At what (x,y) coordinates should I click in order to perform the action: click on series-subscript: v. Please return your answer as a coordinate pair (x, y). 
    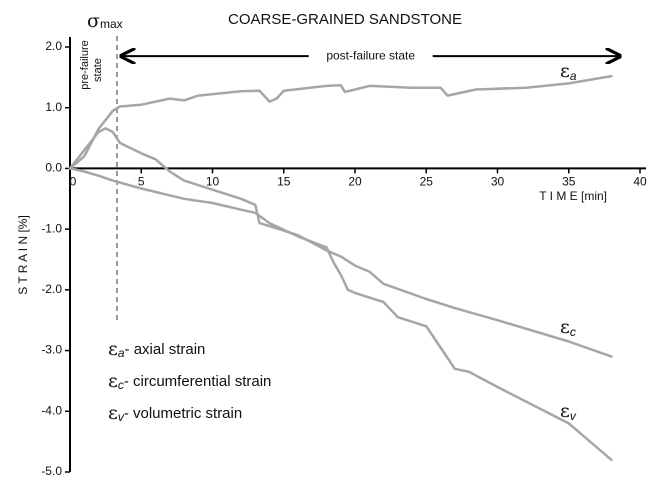
    Looking at the image, I should click on (573, 416).